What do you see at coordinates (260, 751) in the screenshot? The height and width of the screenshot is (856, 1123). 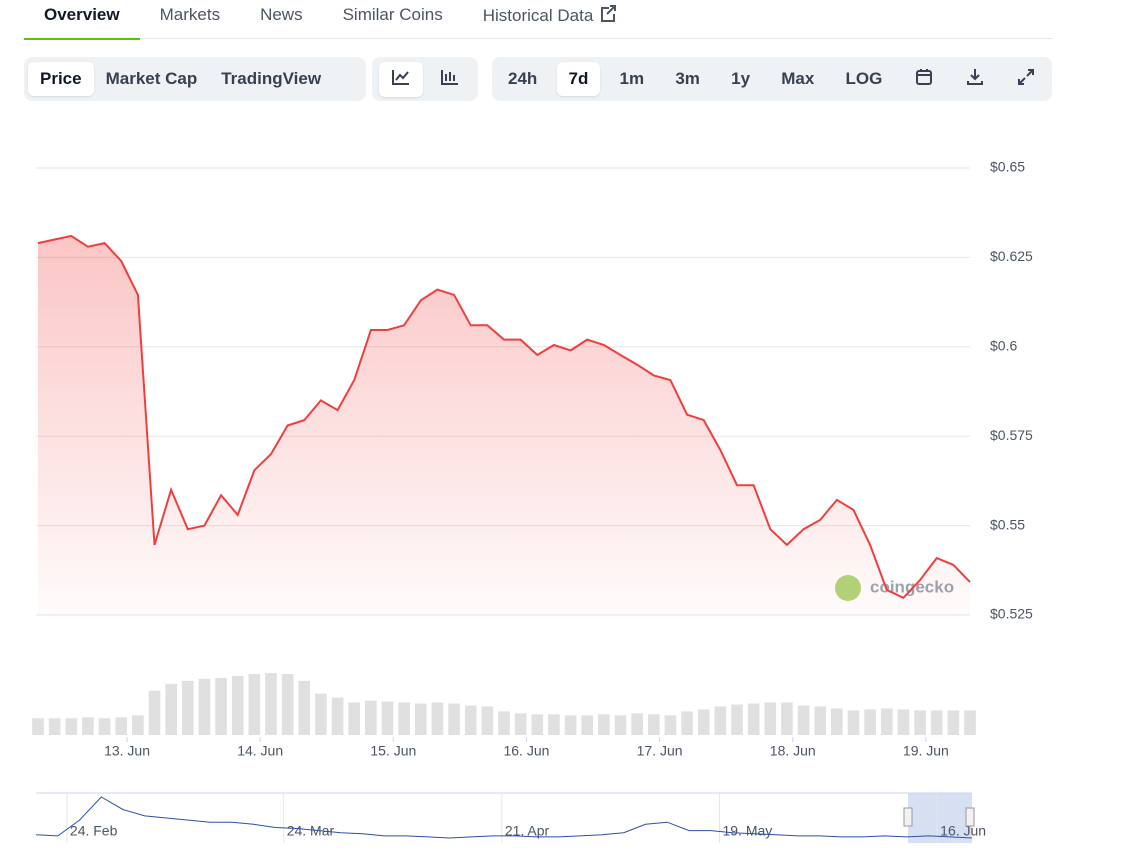 I see `x-tick-label: 14. Jun` at bounding box center [260, 751].